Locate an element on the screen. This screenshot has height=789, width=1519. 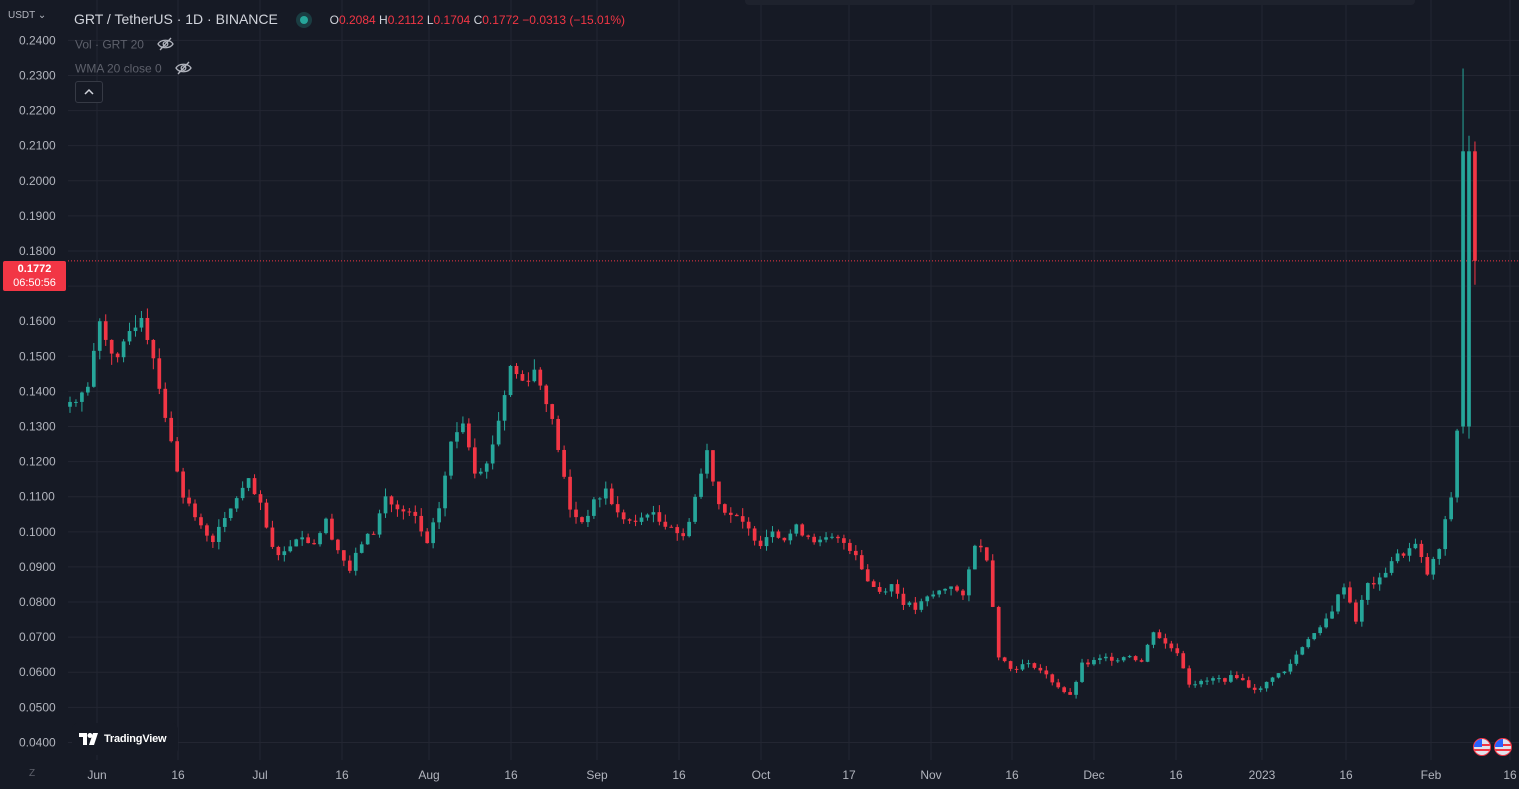
volume-indicator-label: Vol · GRT 20 is located at coordinates (109, 44).